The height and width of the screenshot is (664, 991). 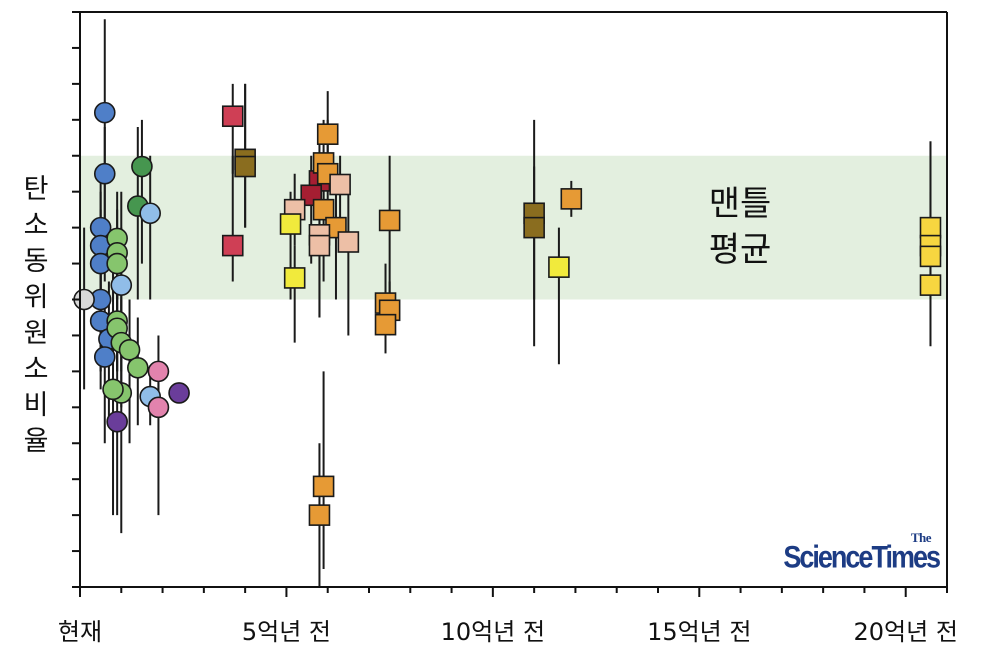 I want to click on y-axis-title-char: 위, so click(x=36, y=297).